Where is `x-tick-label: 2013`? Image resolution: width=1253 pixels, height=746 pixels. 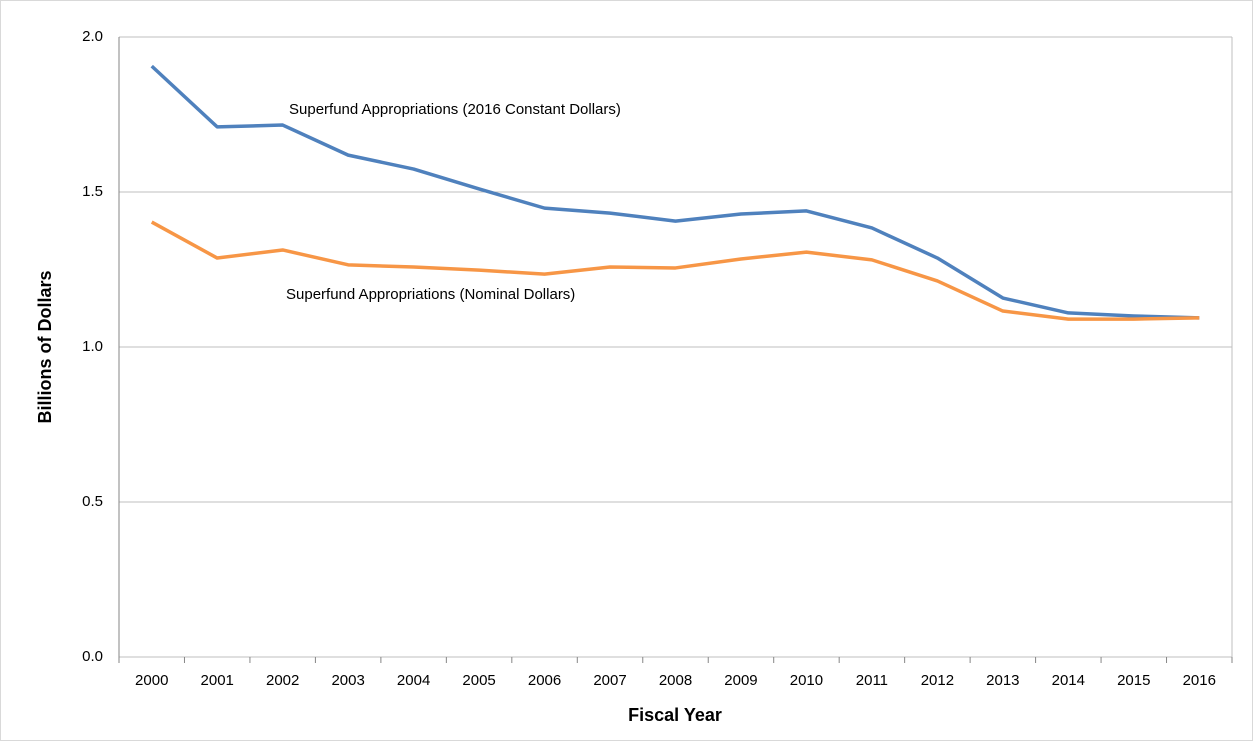 x-tick-label: 2013 is located at coordinates (1002, 680).